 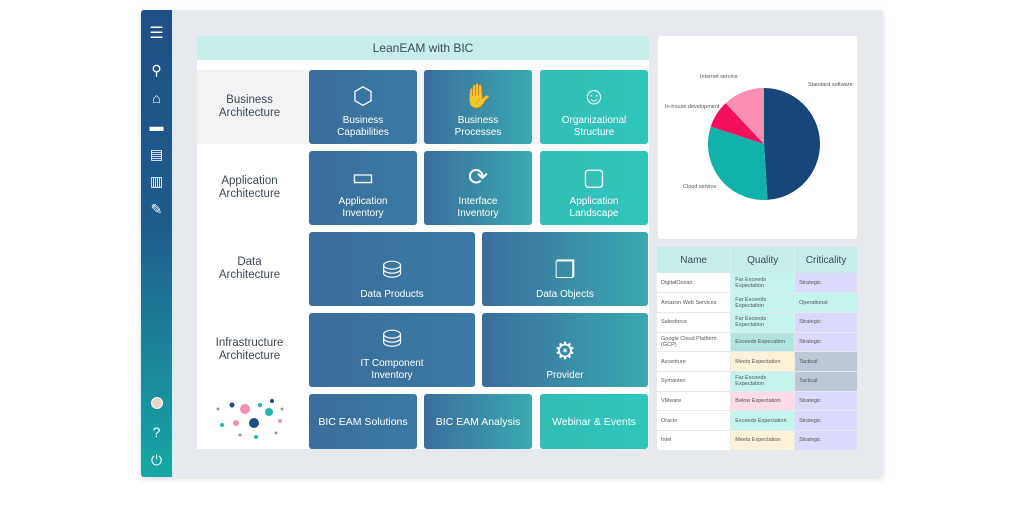 I want to click on search-icon: ⚲, so click(x=156, y=70).